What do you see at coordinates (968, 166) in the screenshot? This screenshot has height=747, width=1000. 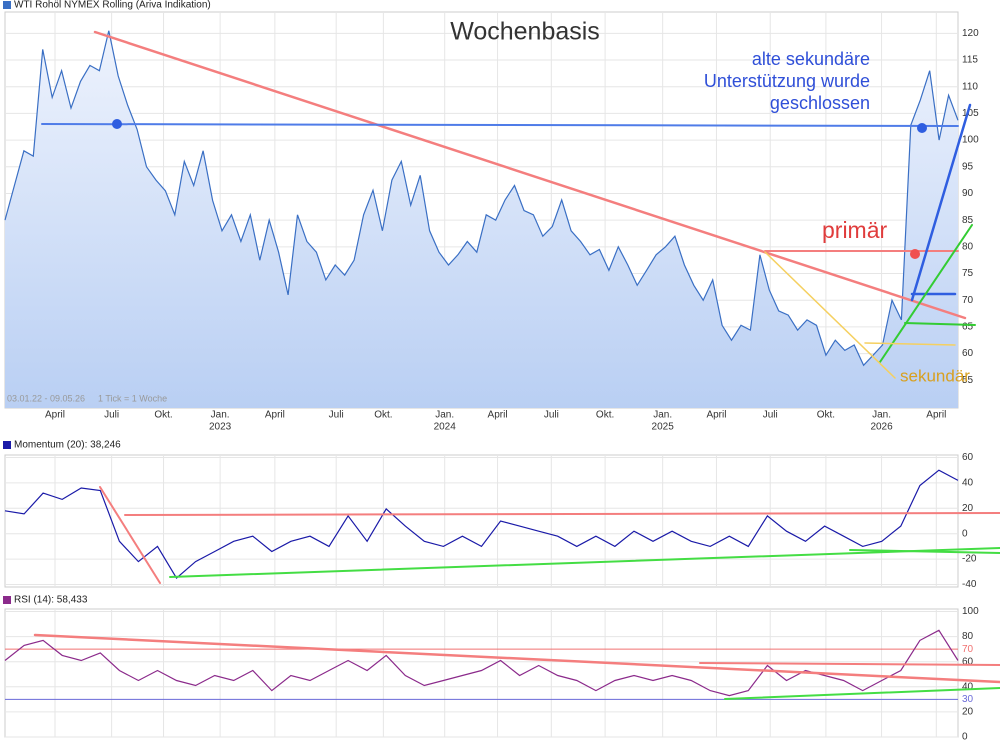 I see `y-tick-label: 95` at bounding box center [968, 166].